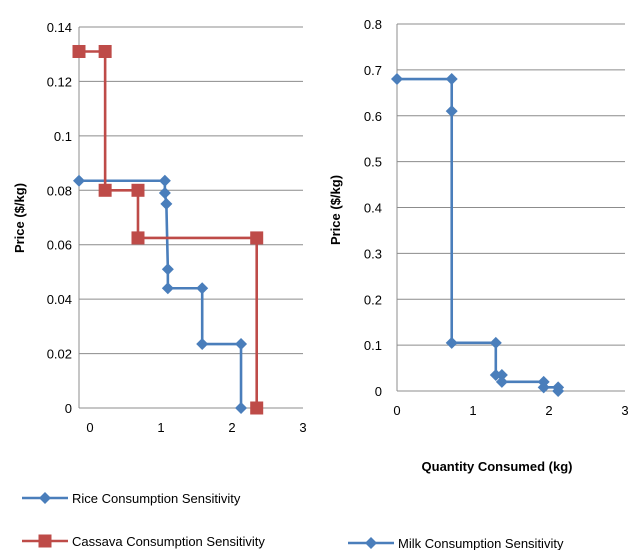 The height and width of the screenshot is (550, 628). I want to click on y-tick-label: 0.14, so click(59, 27).